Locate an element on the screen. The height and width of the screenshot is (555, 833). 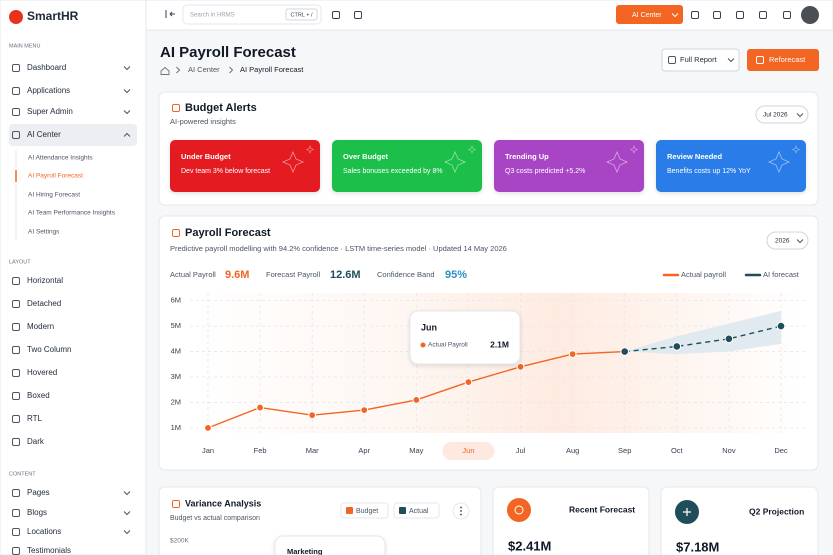
x-tick-label: Jan is located at coordinates (208, 450).